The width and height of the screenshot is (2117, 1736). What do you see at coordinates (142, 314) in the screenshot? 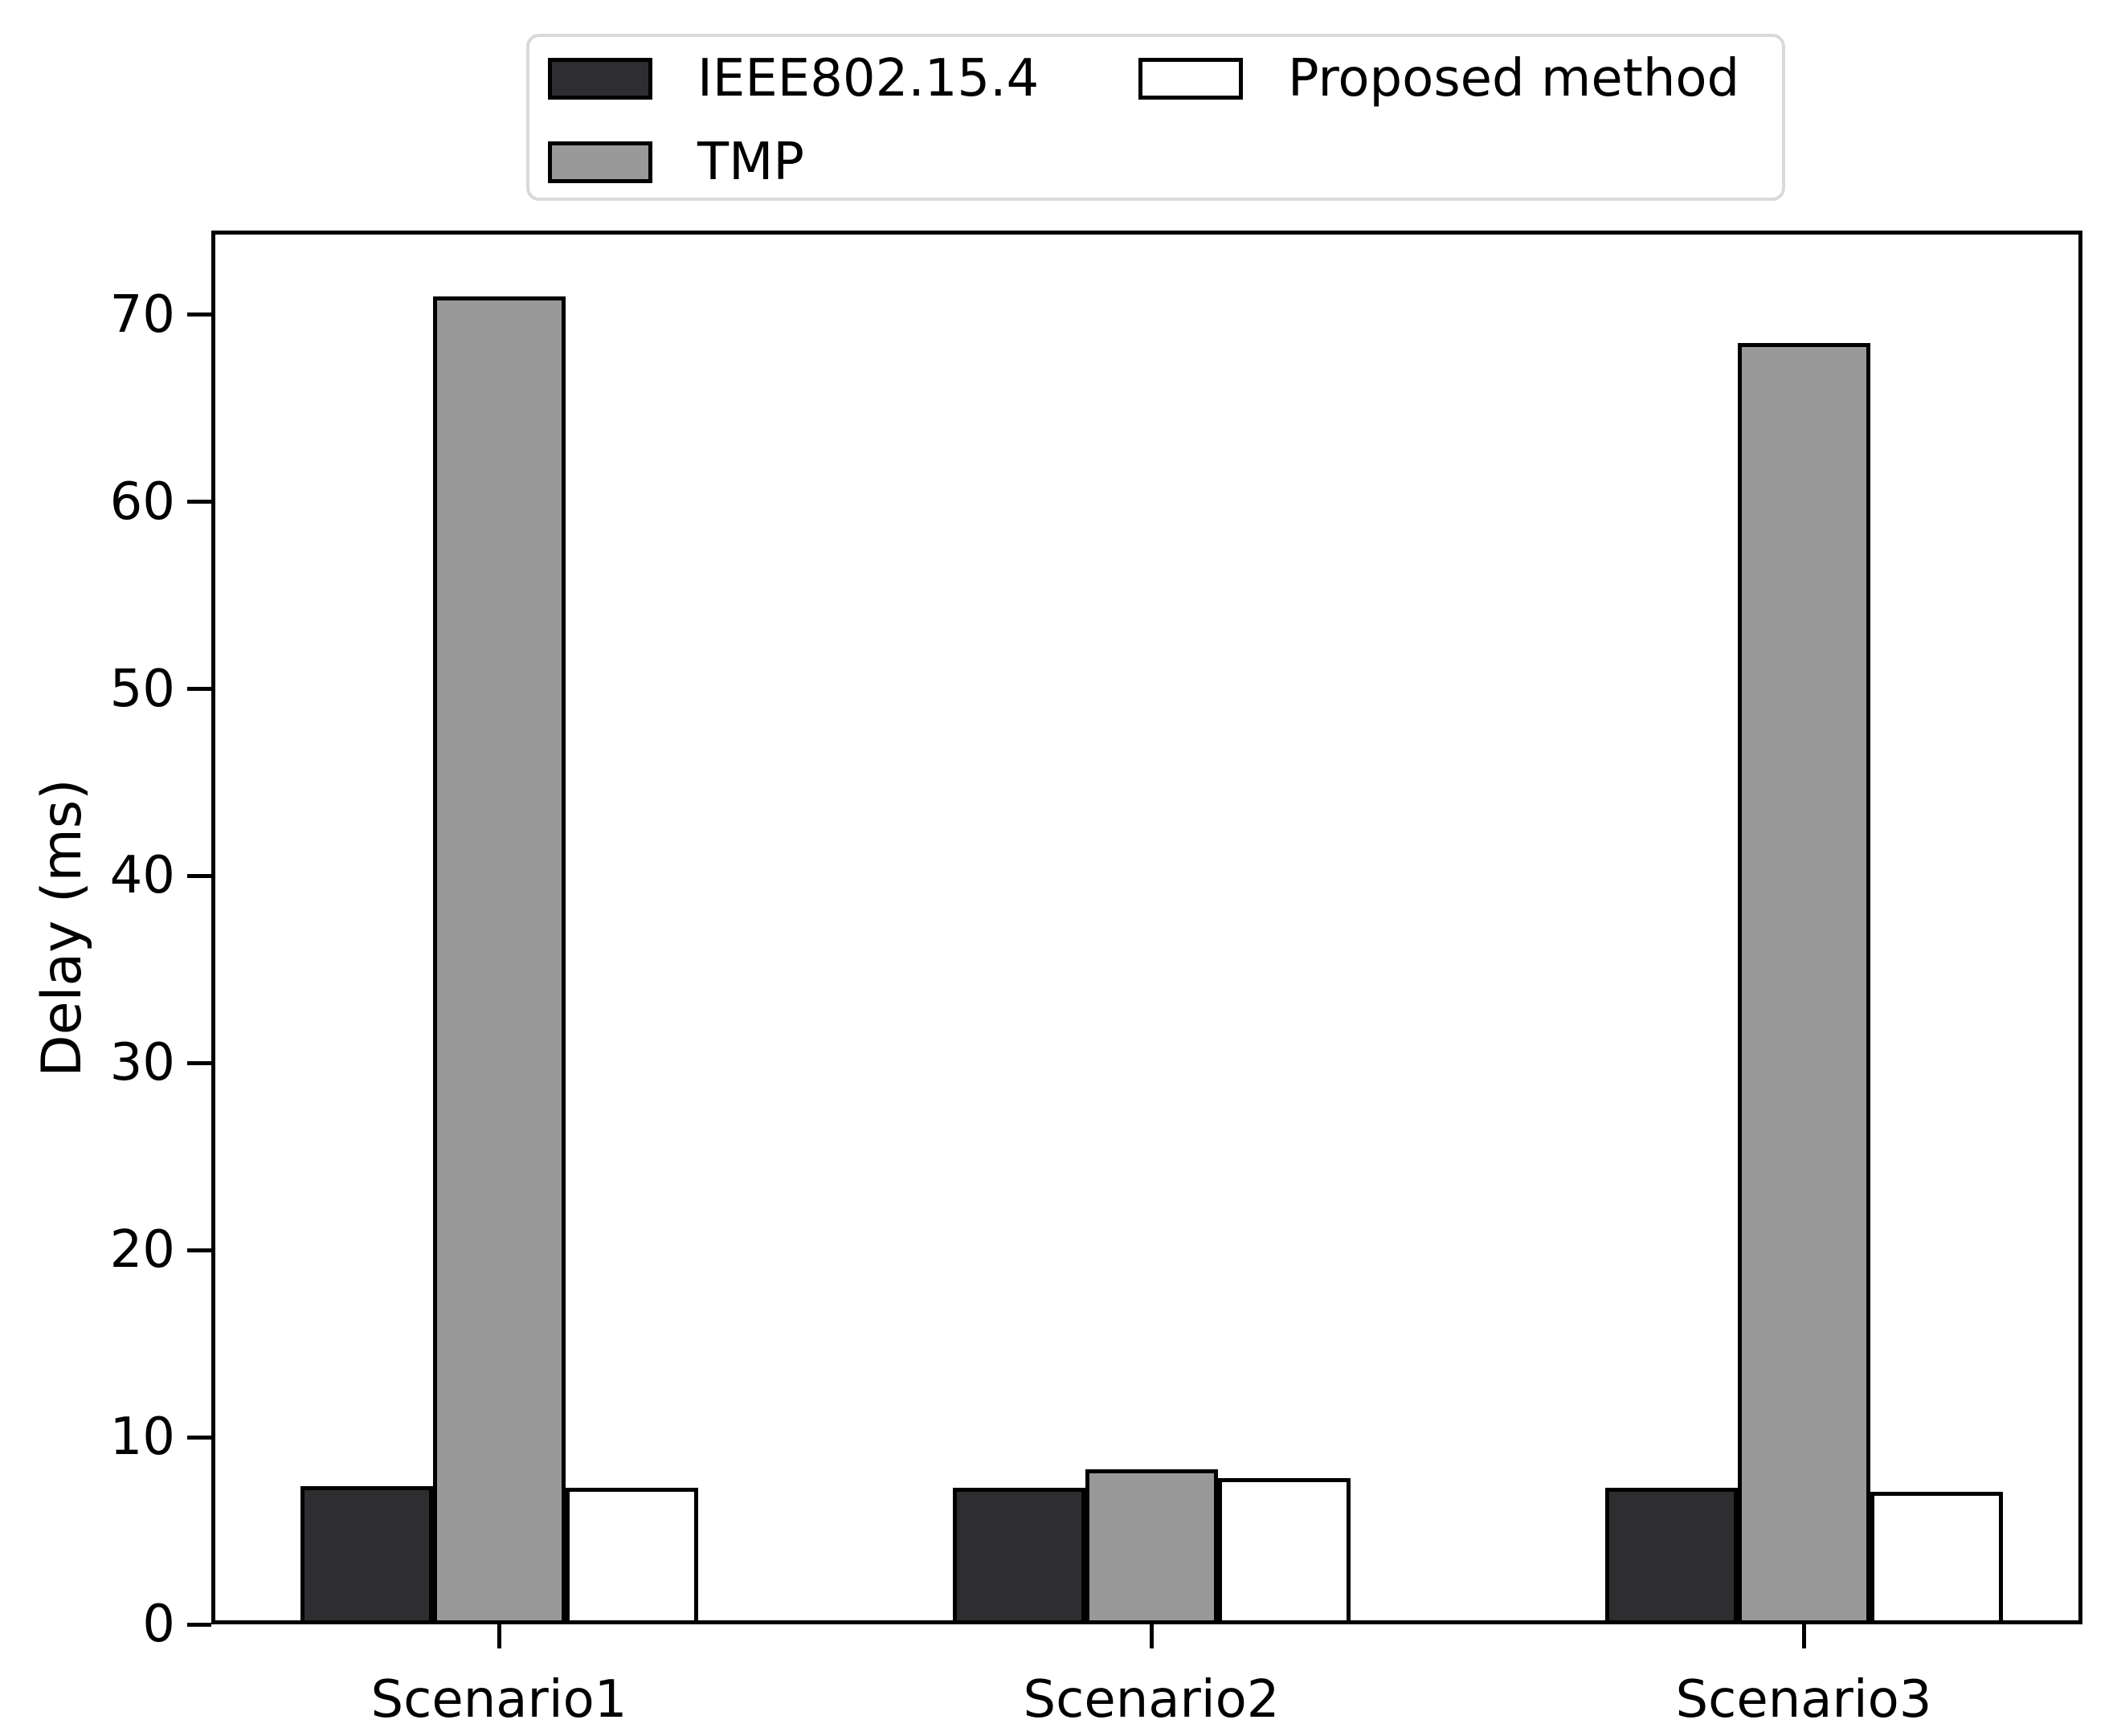
I see `y-tick-label-70: 70` at bounding box center [142, 314].